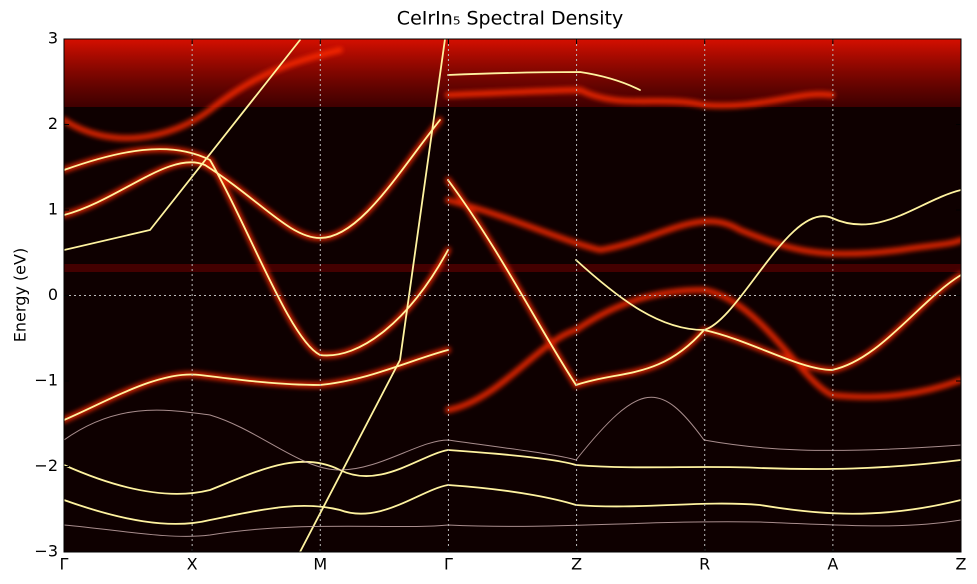  Describe the element at coordinates (510, 19) in the screenshot. I see `chart-title: CeIrIn₅ Spectral Density` at that location.